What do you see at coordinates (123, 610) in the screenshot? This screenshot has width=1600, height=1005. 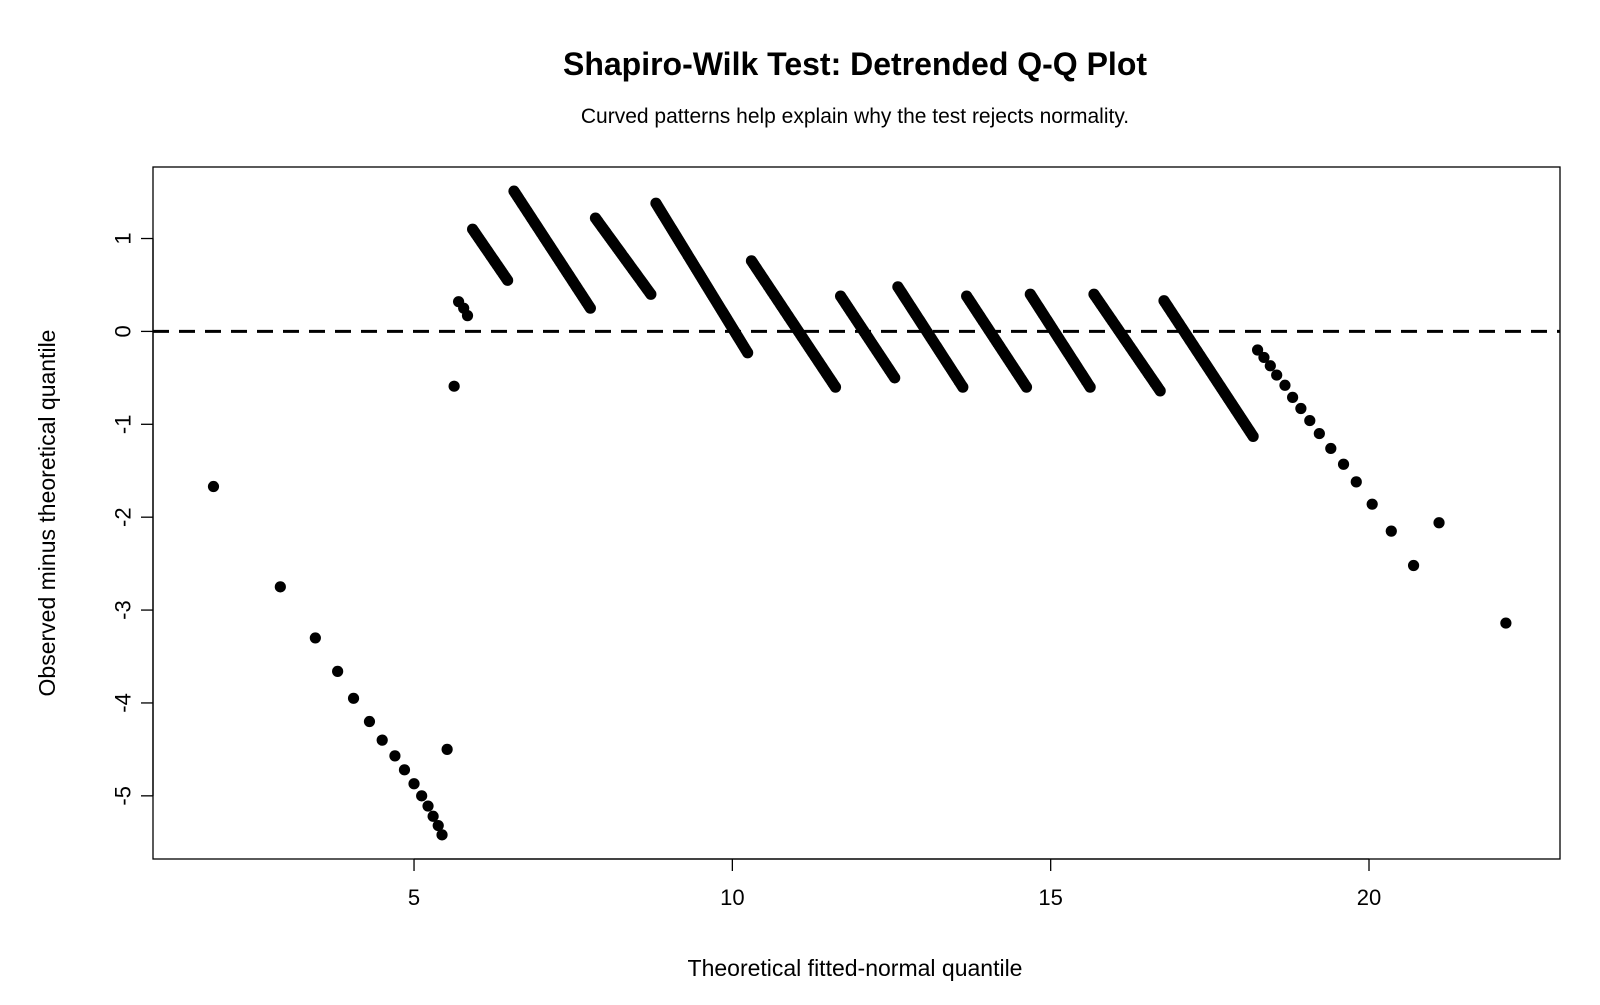 I see `y-tick-label: -3` at bounding box center [123, 610].